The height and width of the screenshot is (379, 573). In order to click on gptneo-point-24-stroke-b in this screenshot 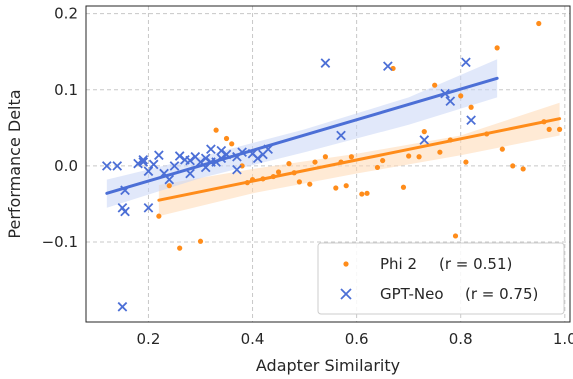, I will do `click(211, 149)`.